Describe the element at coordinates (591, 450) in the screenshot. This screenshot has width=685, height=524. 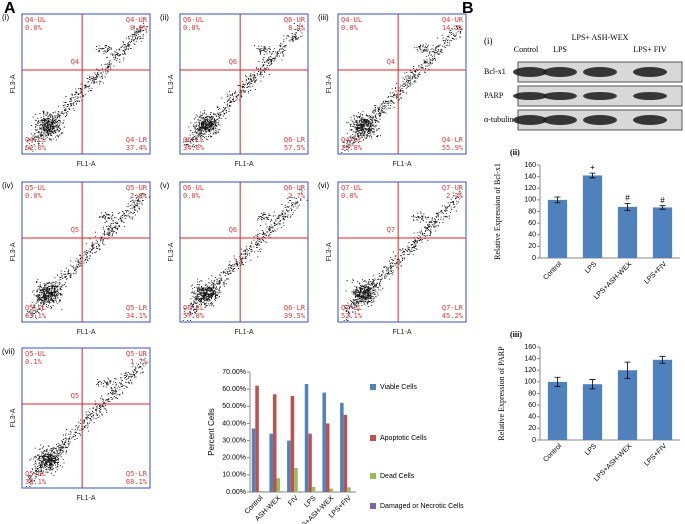
I see `x-tick-label: LPS` at that location.